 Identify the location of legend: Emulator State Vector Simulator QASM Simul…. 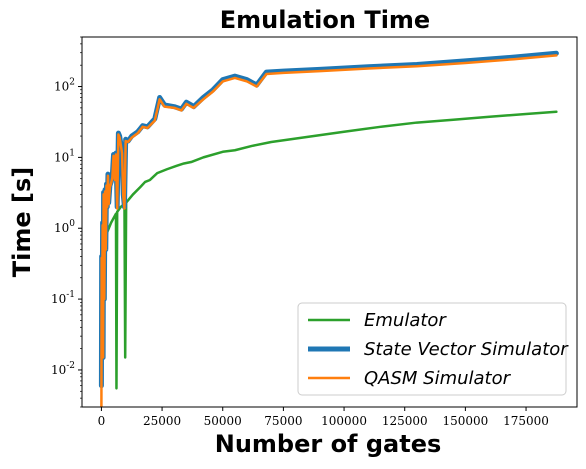
(433, 349).